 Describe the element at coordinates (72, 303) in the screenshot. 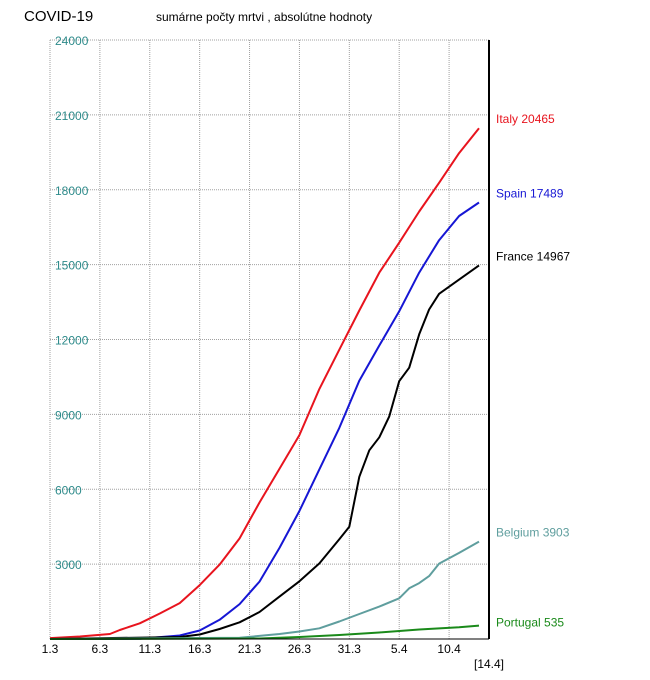

I see `y-axis-tick-labels: 3000 6000 9000 12000 15000 18000 21000 24000` at that location.